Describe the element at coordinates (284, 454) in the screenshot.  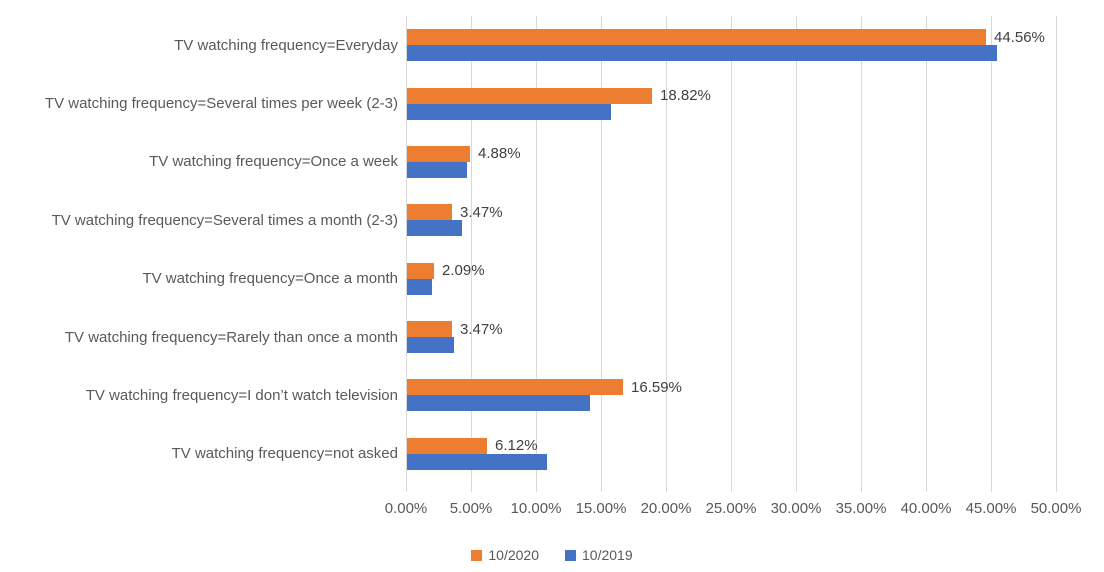
I see `category-label: TV watching frequency=not asked` at that location.